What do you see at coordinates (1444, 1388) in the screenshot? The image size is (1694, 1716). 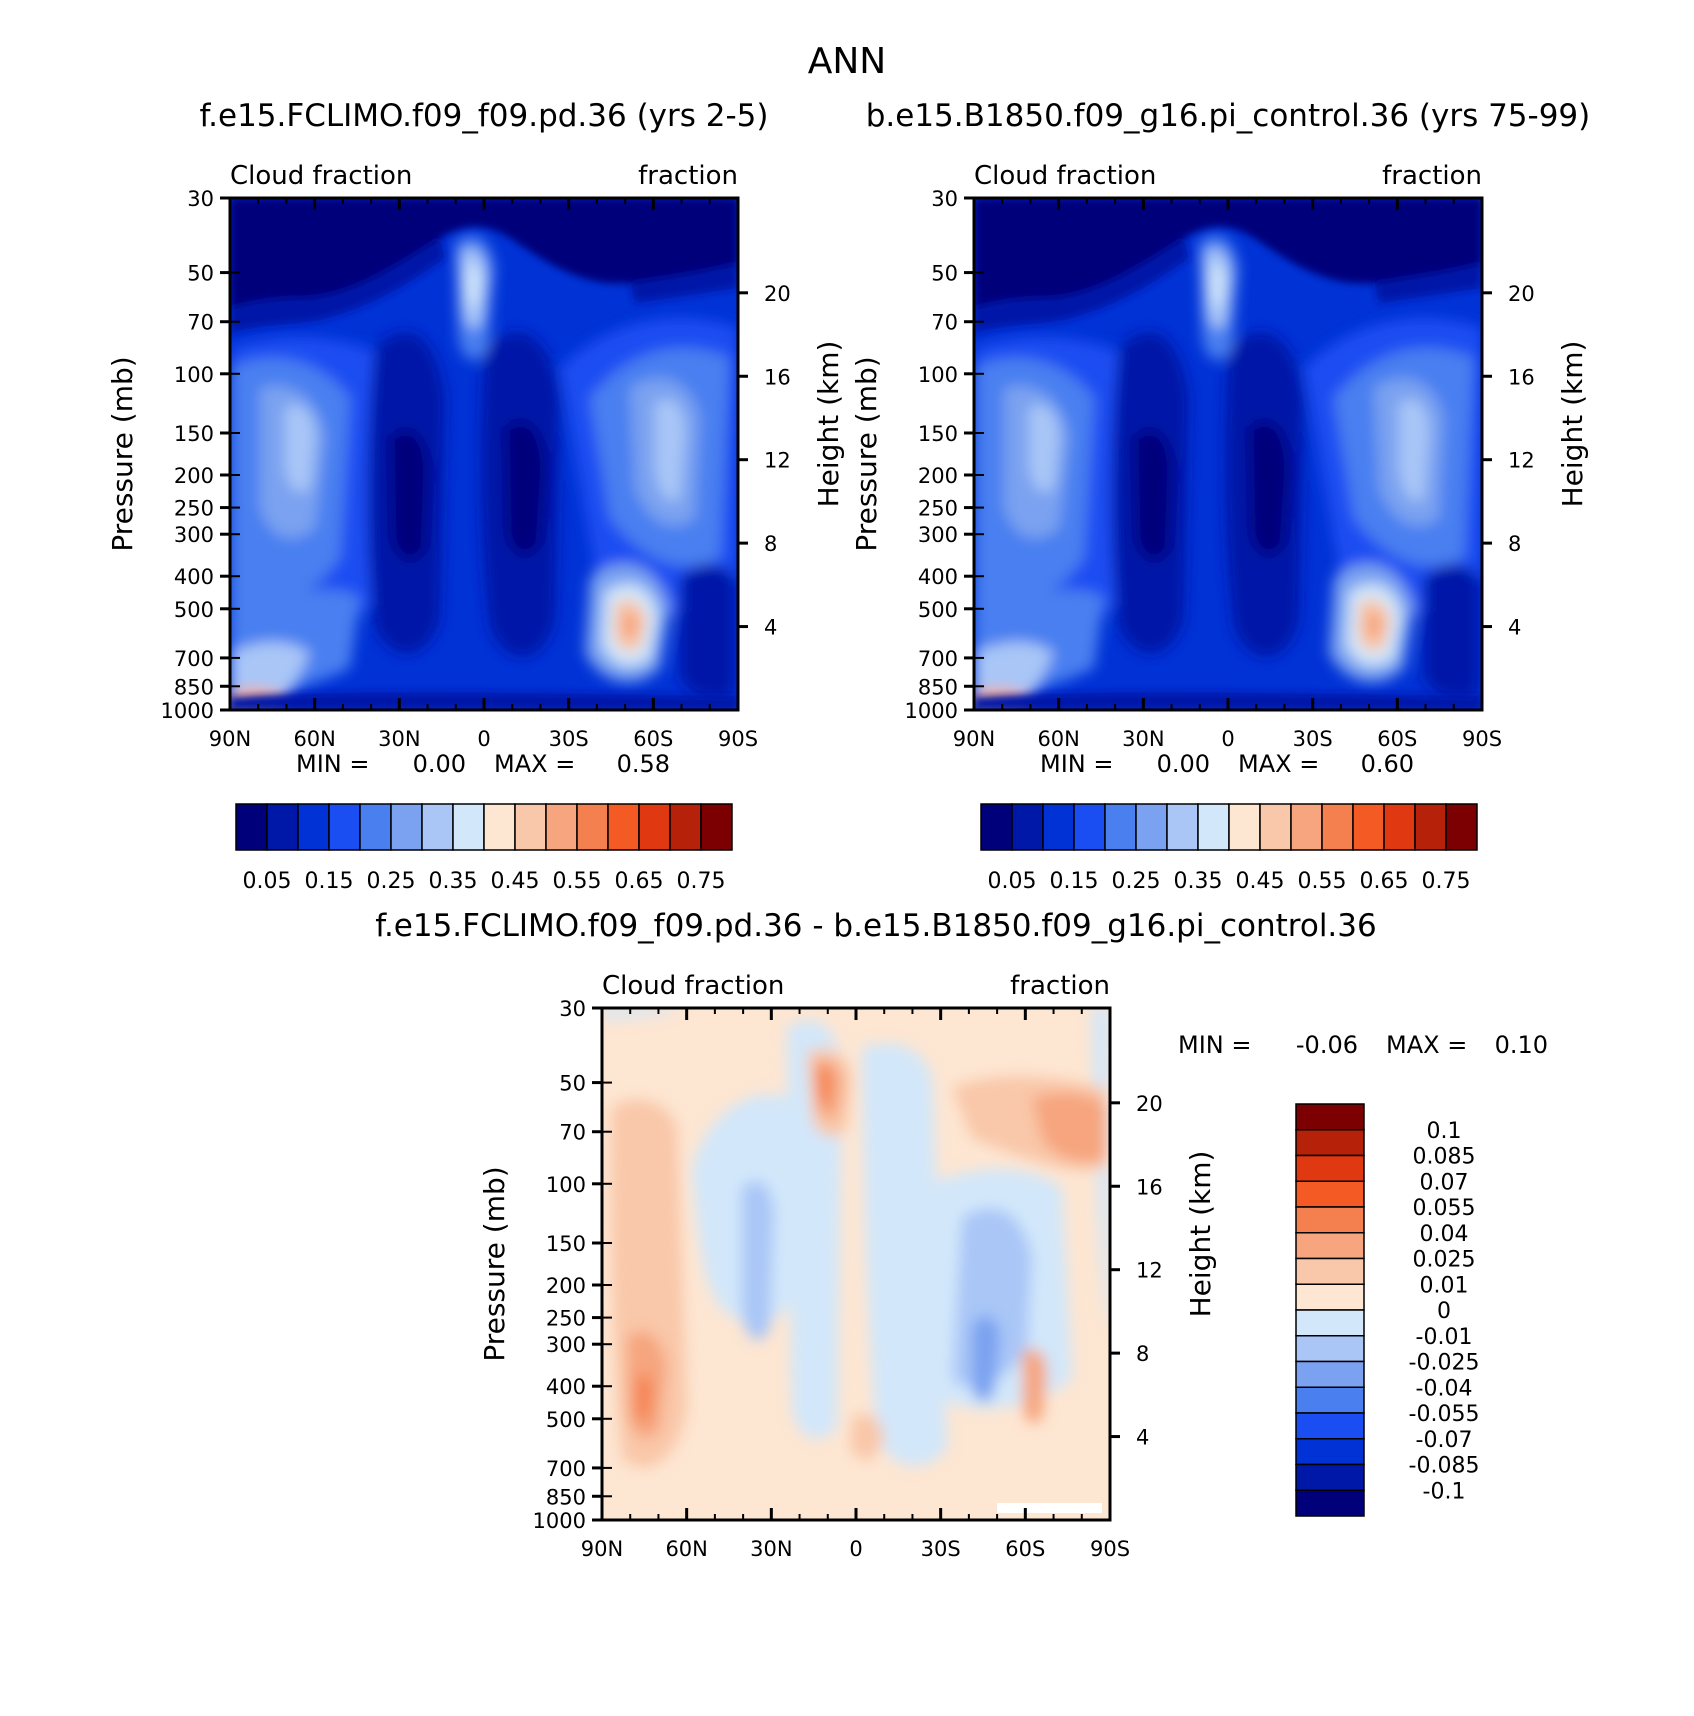 I see `colorbar-label: -0.04` at bounding box center [1444, 1388].